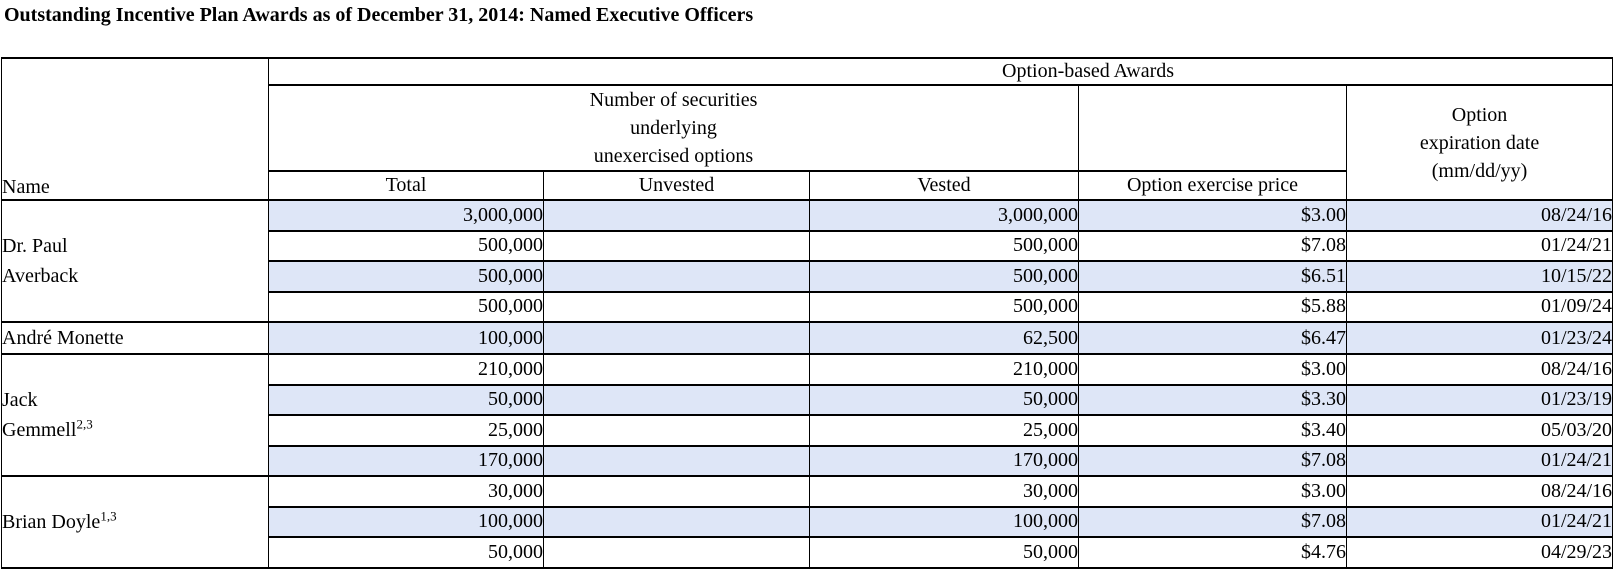  What do you see at coordinates (1212, 552) in the screenshot?
I see `exercise-price-cell: $4.76` at bounding box center [1212, 552].